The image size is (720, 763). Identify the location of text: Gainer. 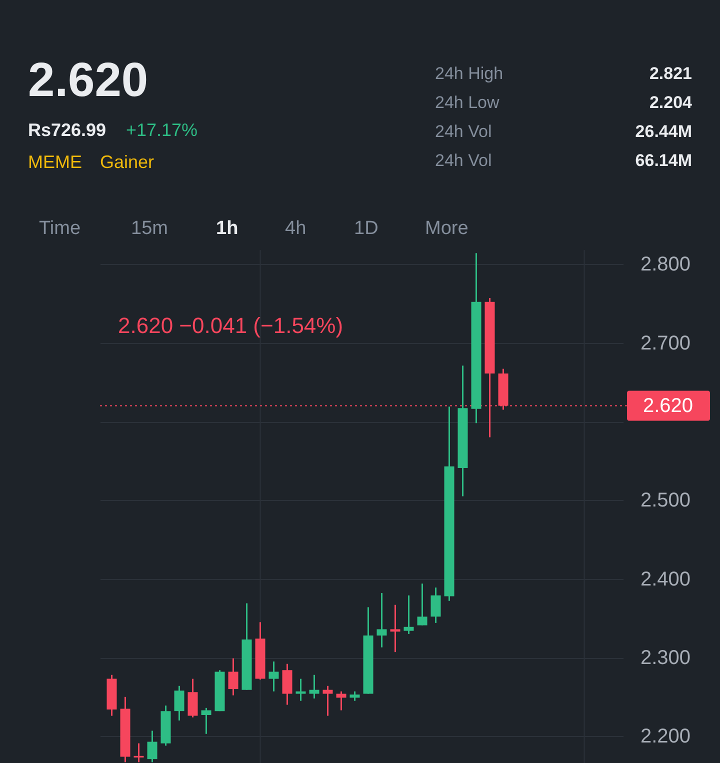
(127, 162).